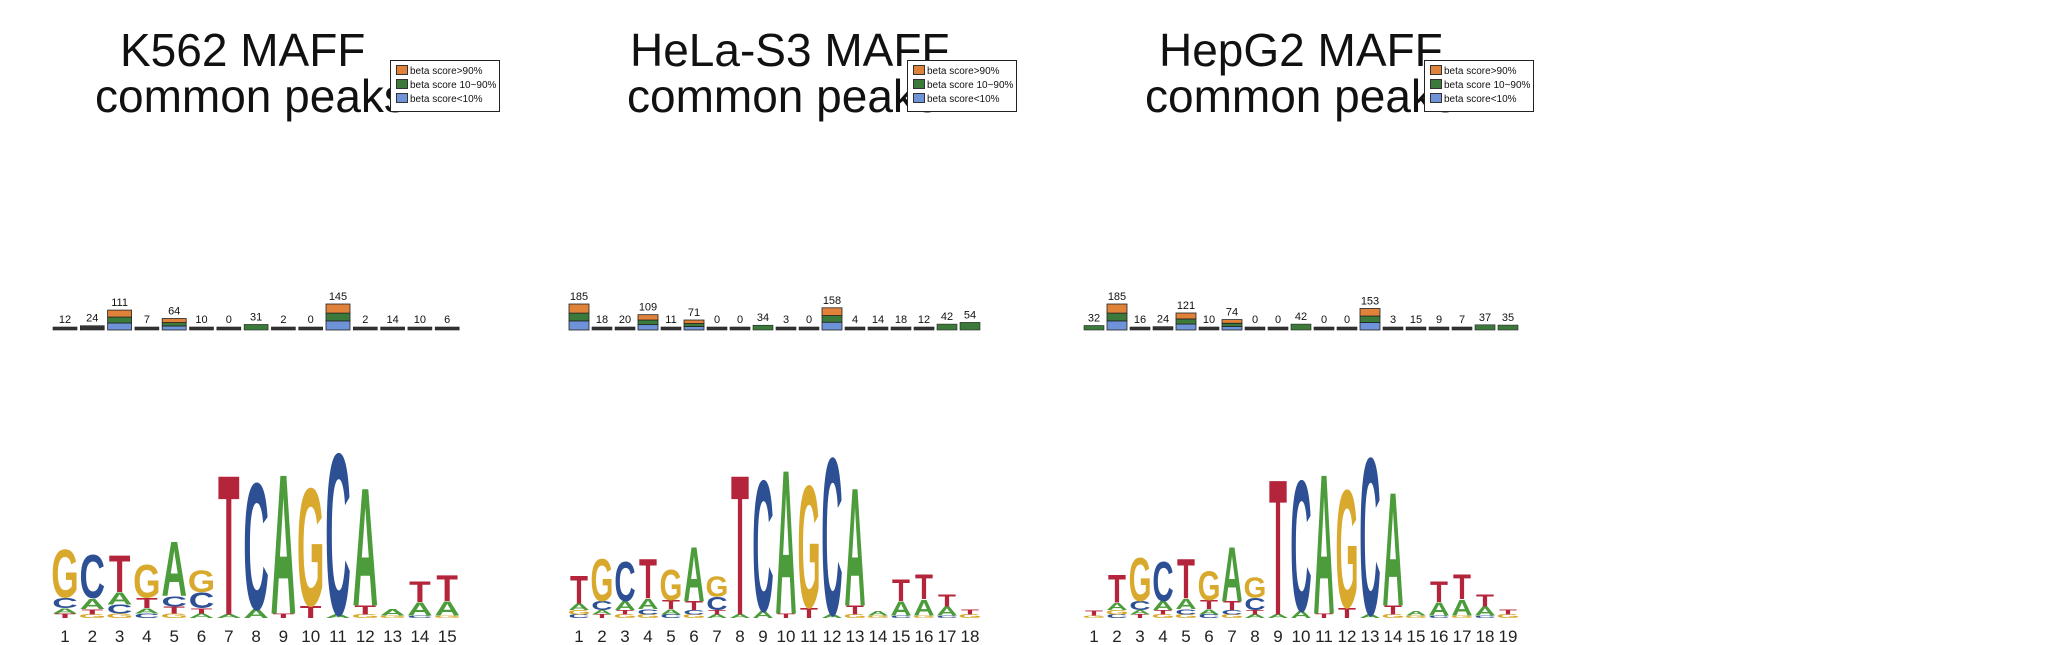  Describe the element at coordinates (1462, 320) in the screenshot. I see `count-label: 7` at that location.